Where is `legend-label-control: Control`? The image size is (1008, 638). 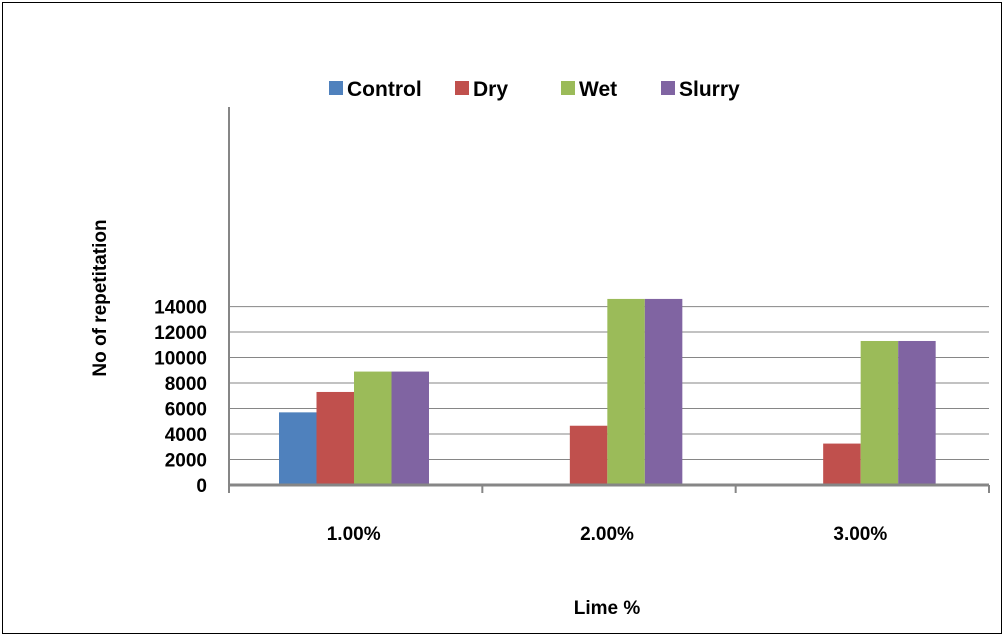
legend-label-control: Control is located at coordinates (384, 89).